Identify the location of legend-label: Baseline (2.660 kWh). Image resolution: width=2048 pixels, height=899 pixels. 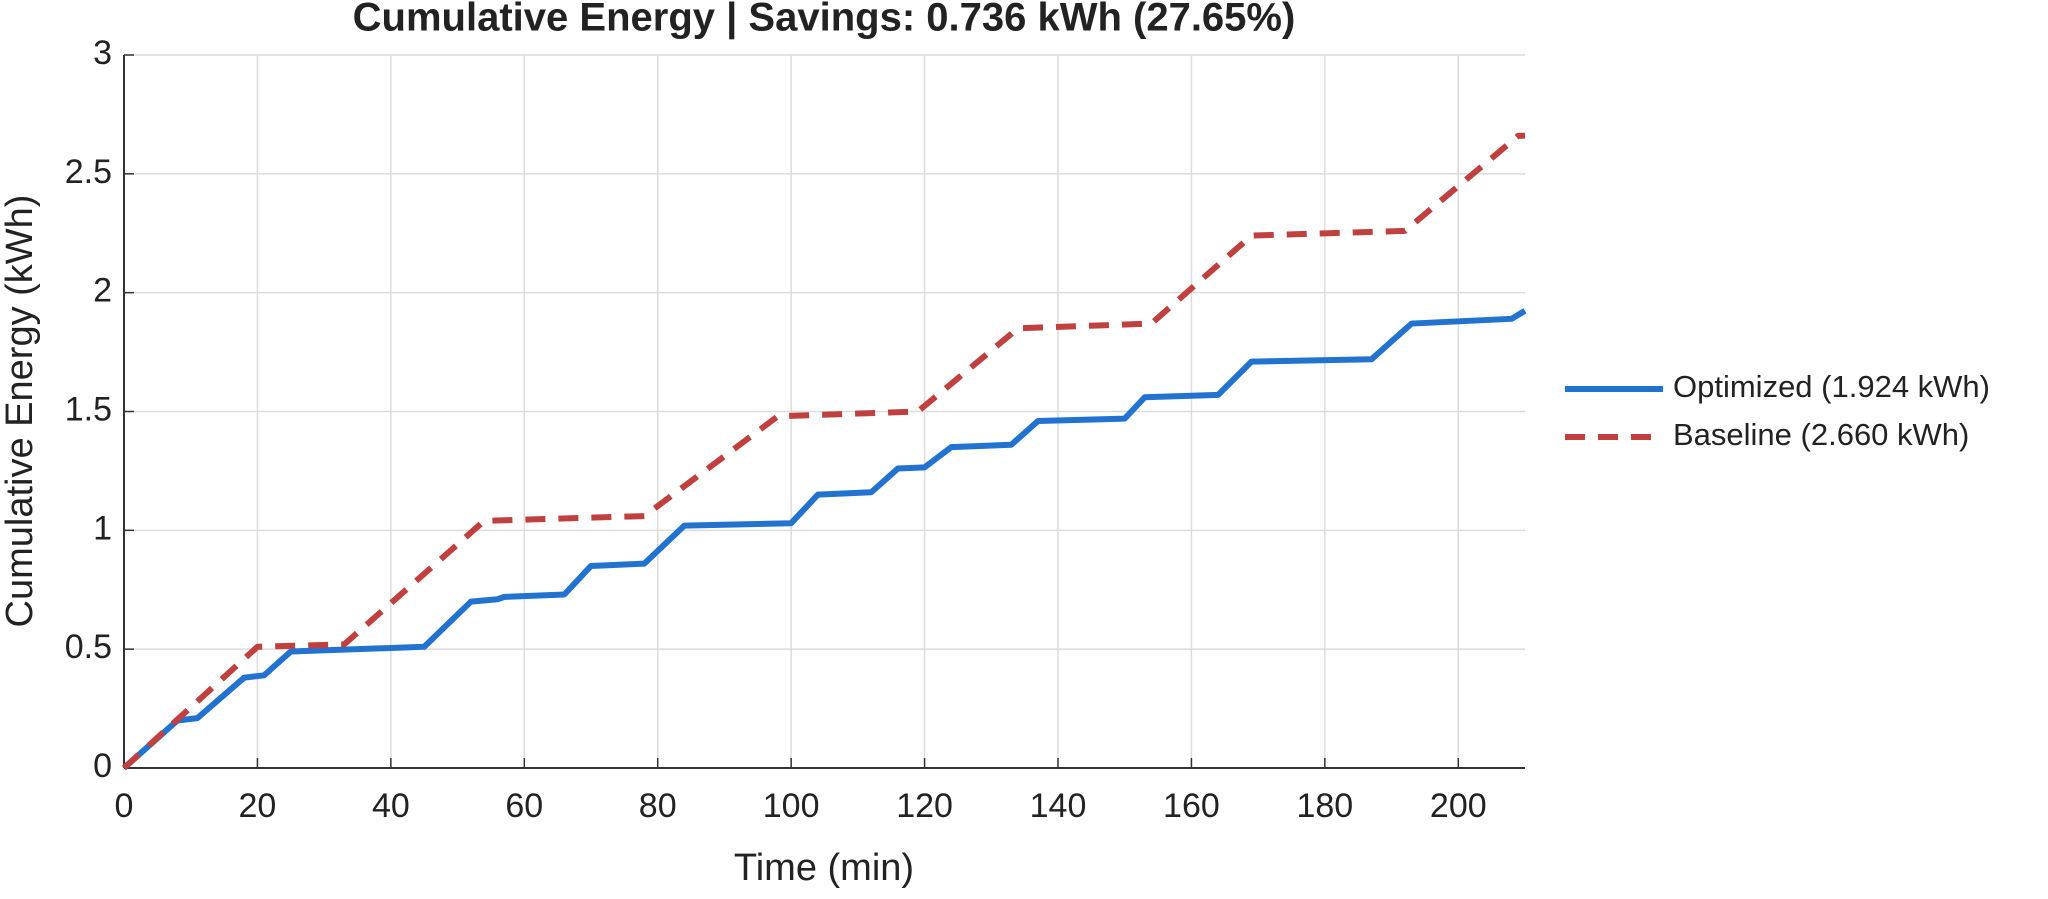
(1821, 434).